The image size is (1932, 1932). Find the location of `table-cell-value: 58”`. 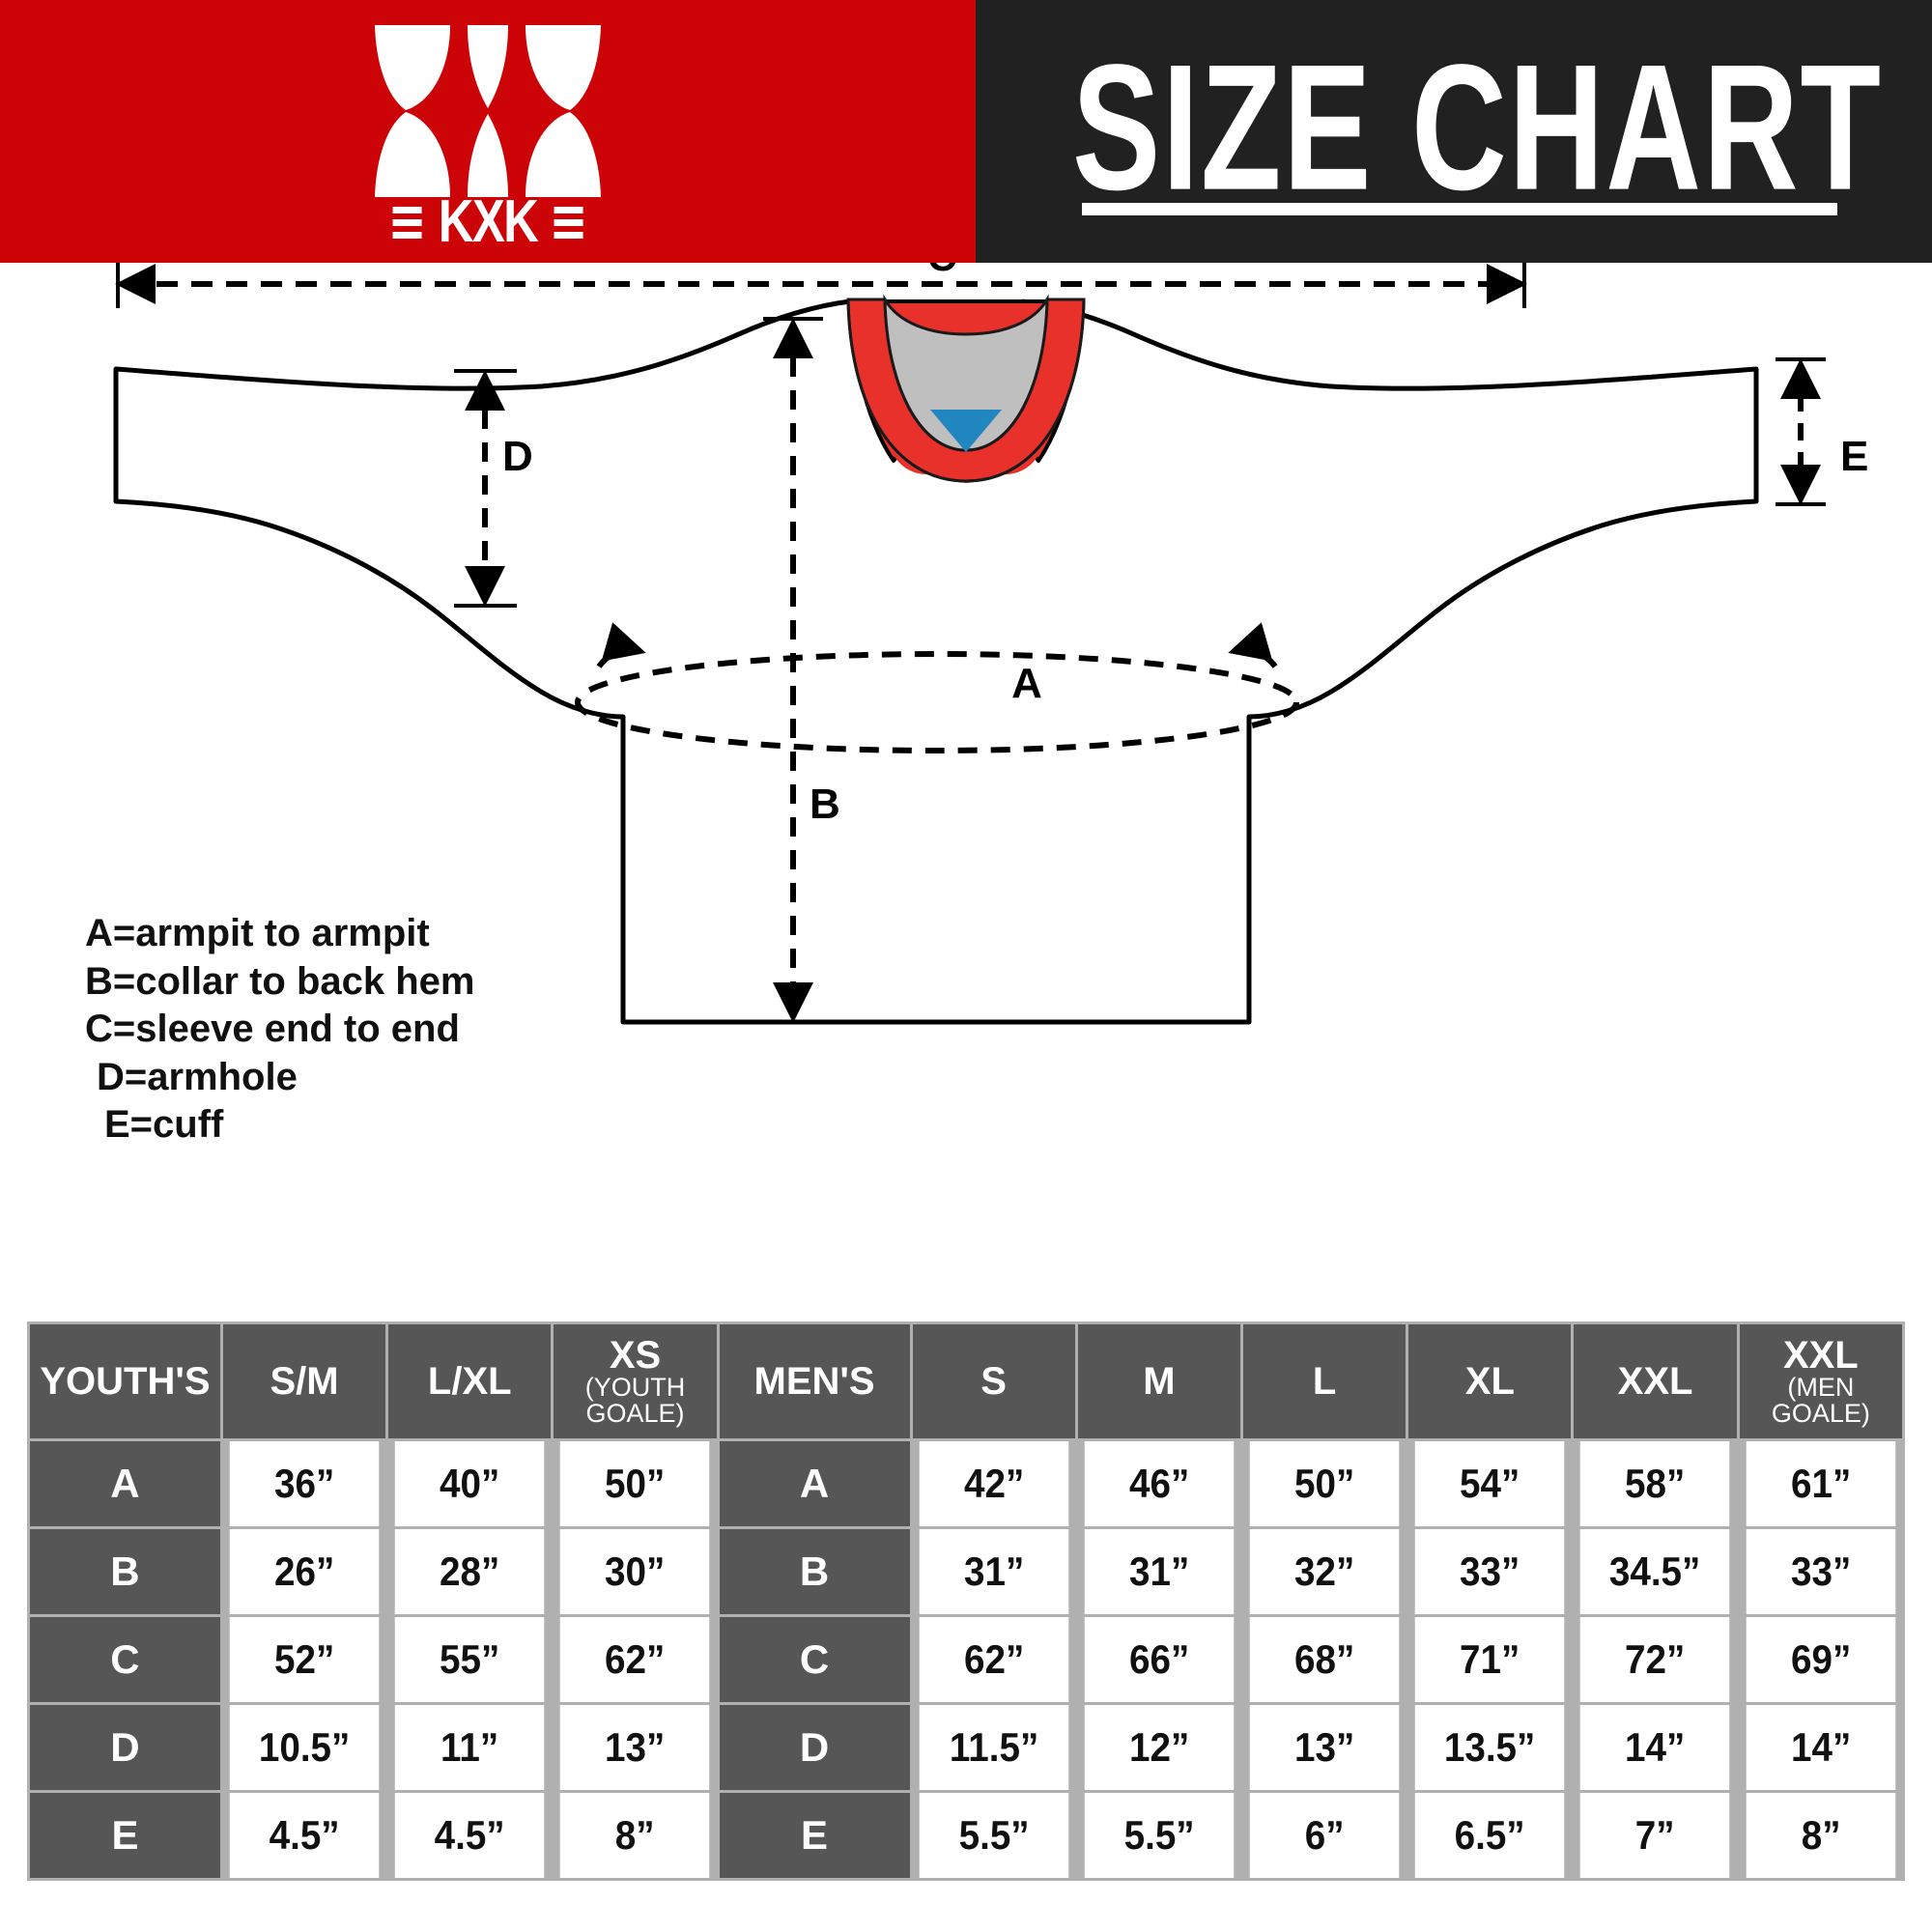

table-cell-value: 58” is located at coordinates (1655, 1483).